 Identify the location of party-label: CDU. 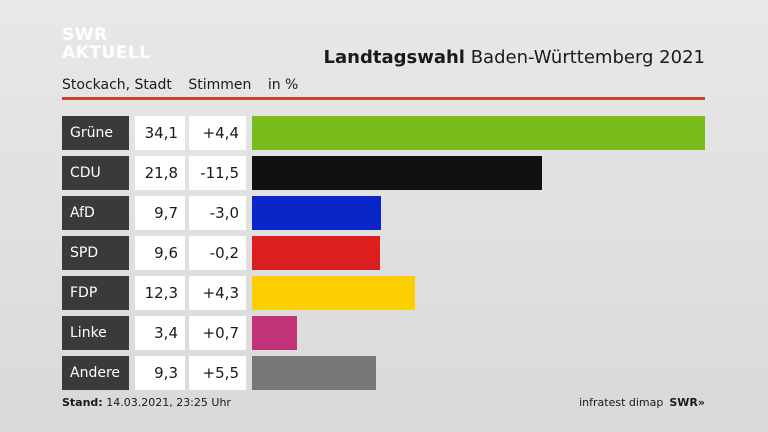
(95, 173).